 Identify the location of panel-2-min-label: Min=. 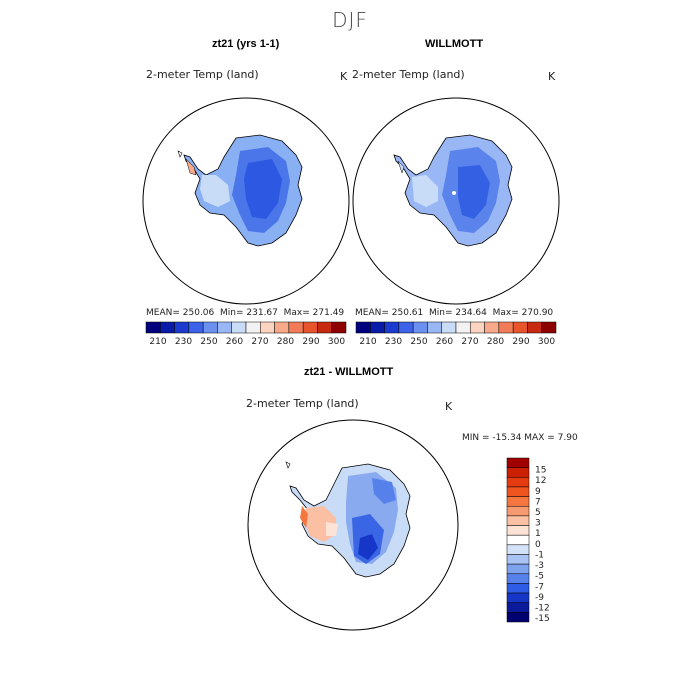
(441, 313).